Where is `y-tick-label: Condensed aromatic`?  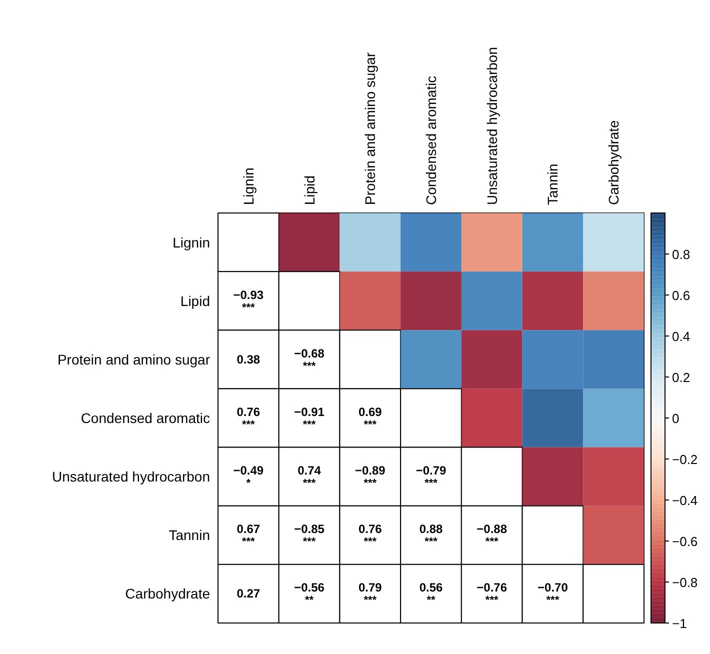
y-tick-label: Condensed aromatic is located at coordinates (145, 418).